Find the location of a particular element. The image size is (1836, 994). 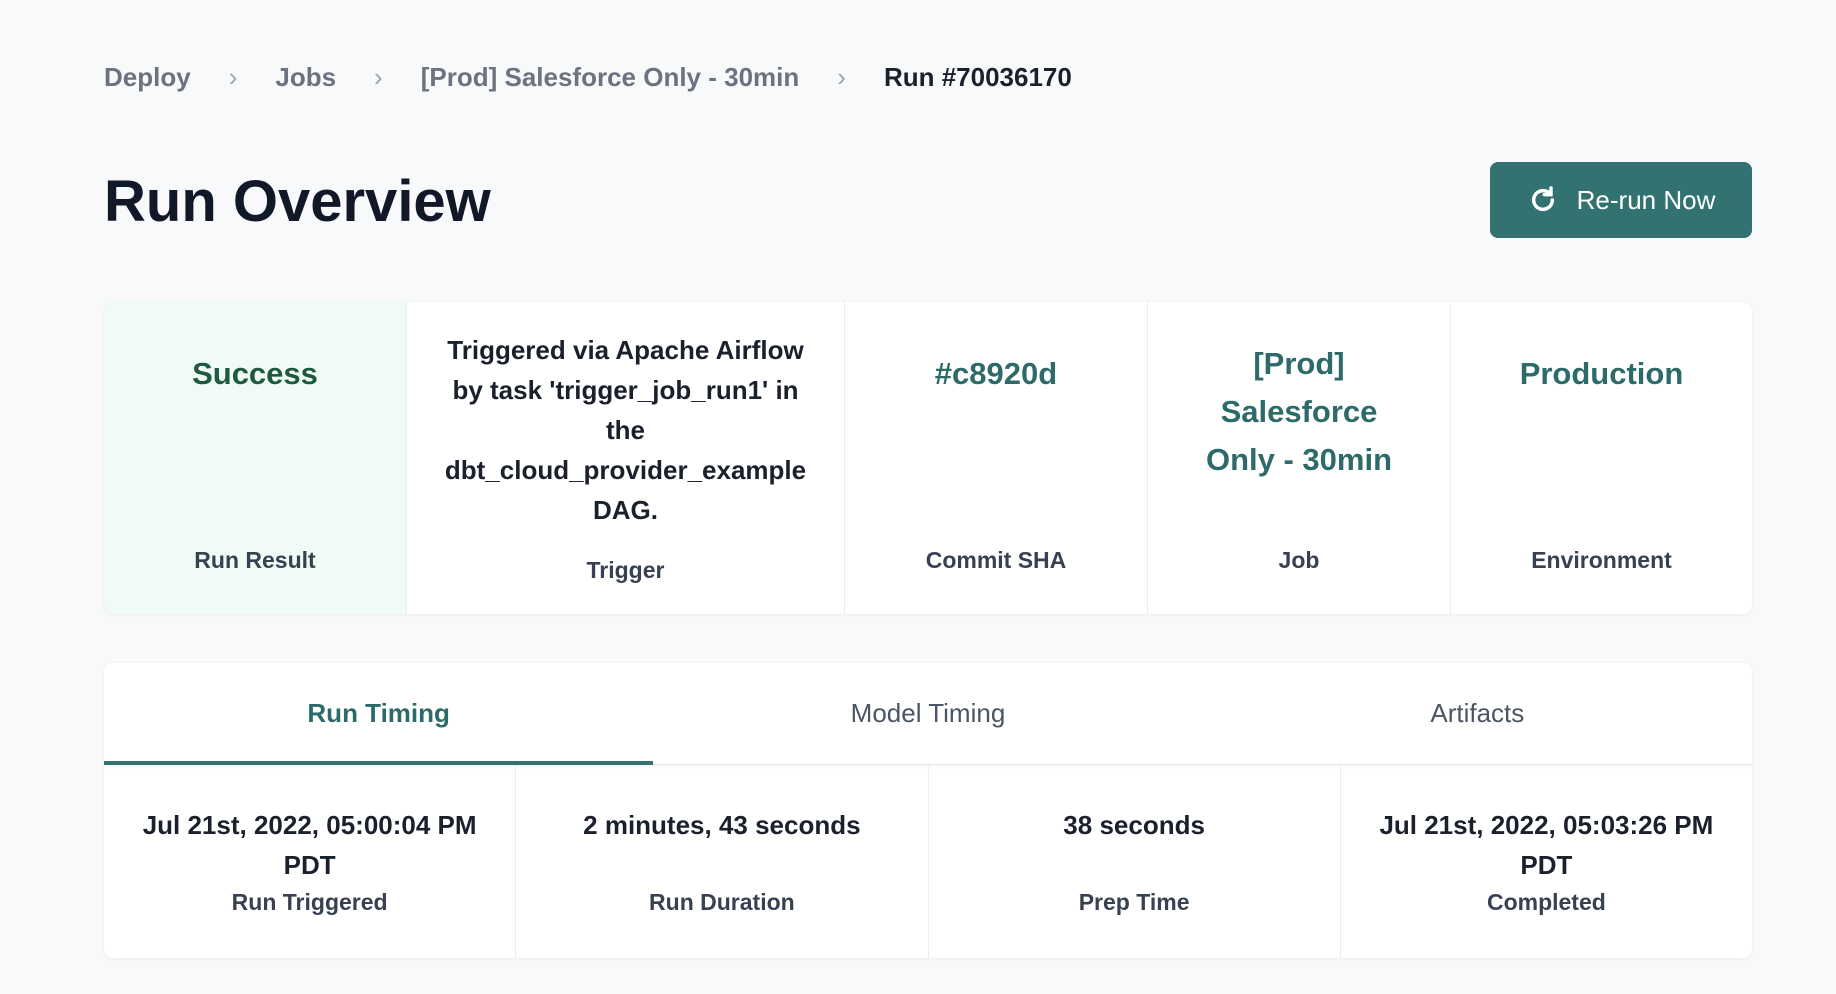

commit-label: Commit SHA is located at coordinates (996, 560).